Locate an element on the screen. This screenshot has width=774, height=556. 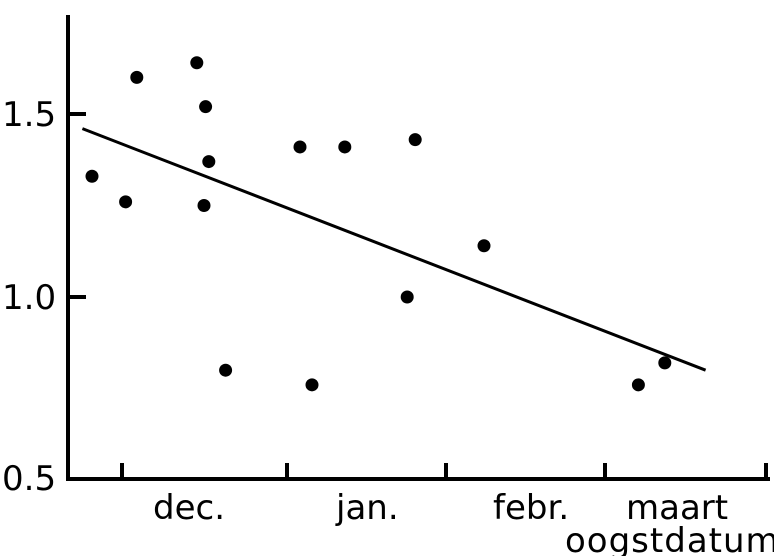
y-tick-label: 0.5 is located at coordinates (29, 479).